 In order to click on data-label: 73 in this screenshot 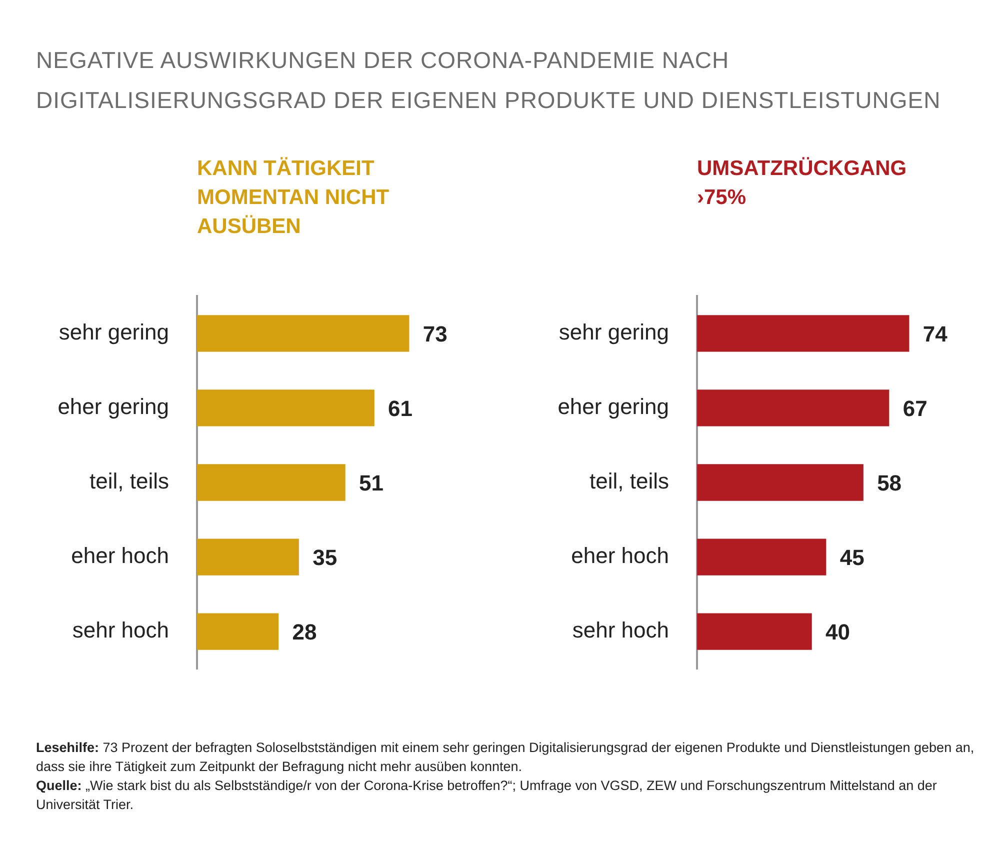, I will do `click(435, 334)`.